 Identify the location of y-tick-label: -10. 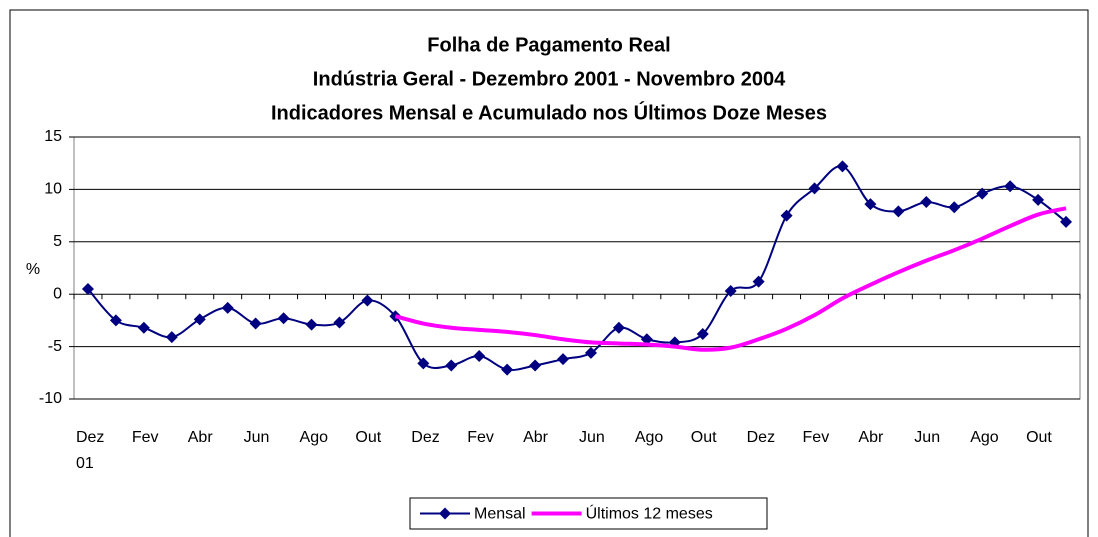
(50, 398).